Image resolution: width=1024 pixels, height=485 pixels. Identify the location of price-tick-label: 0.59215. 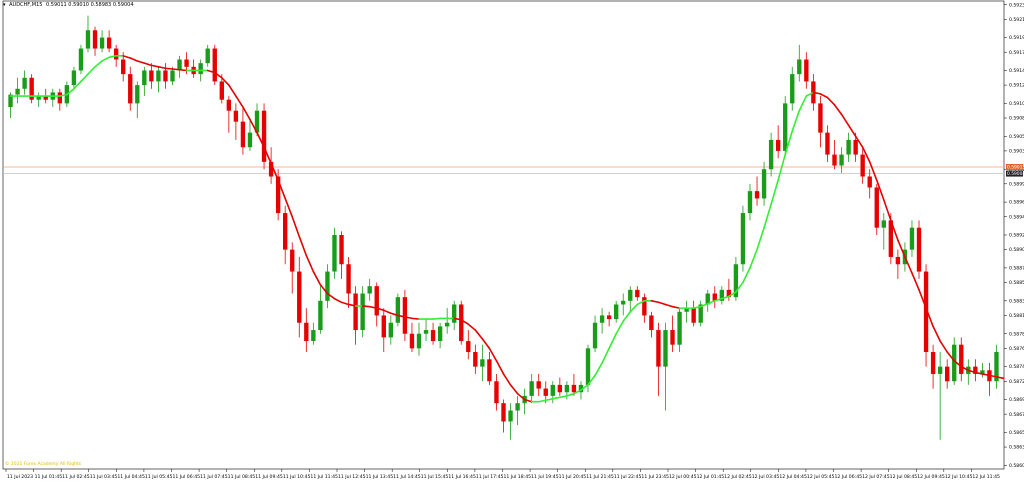
(1016, 20).